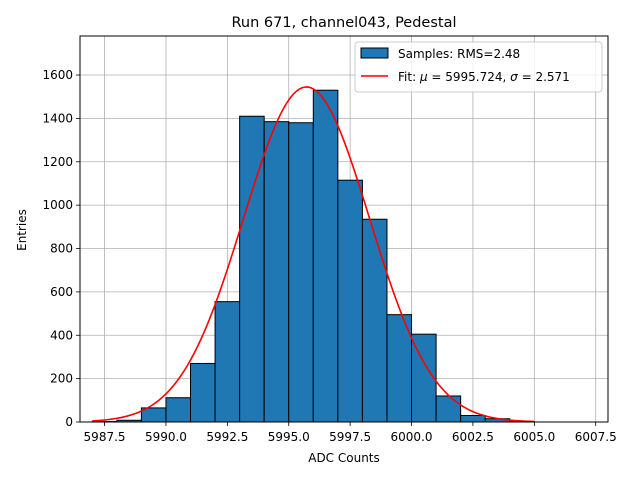 Image resolution: width=640 pixels, height=484 pixels. What do you see at coordinates (343, 23) in the screenshot?
I see `chart-title: Run 671, channel043, Pedestal` at bounding box center [343, 23].